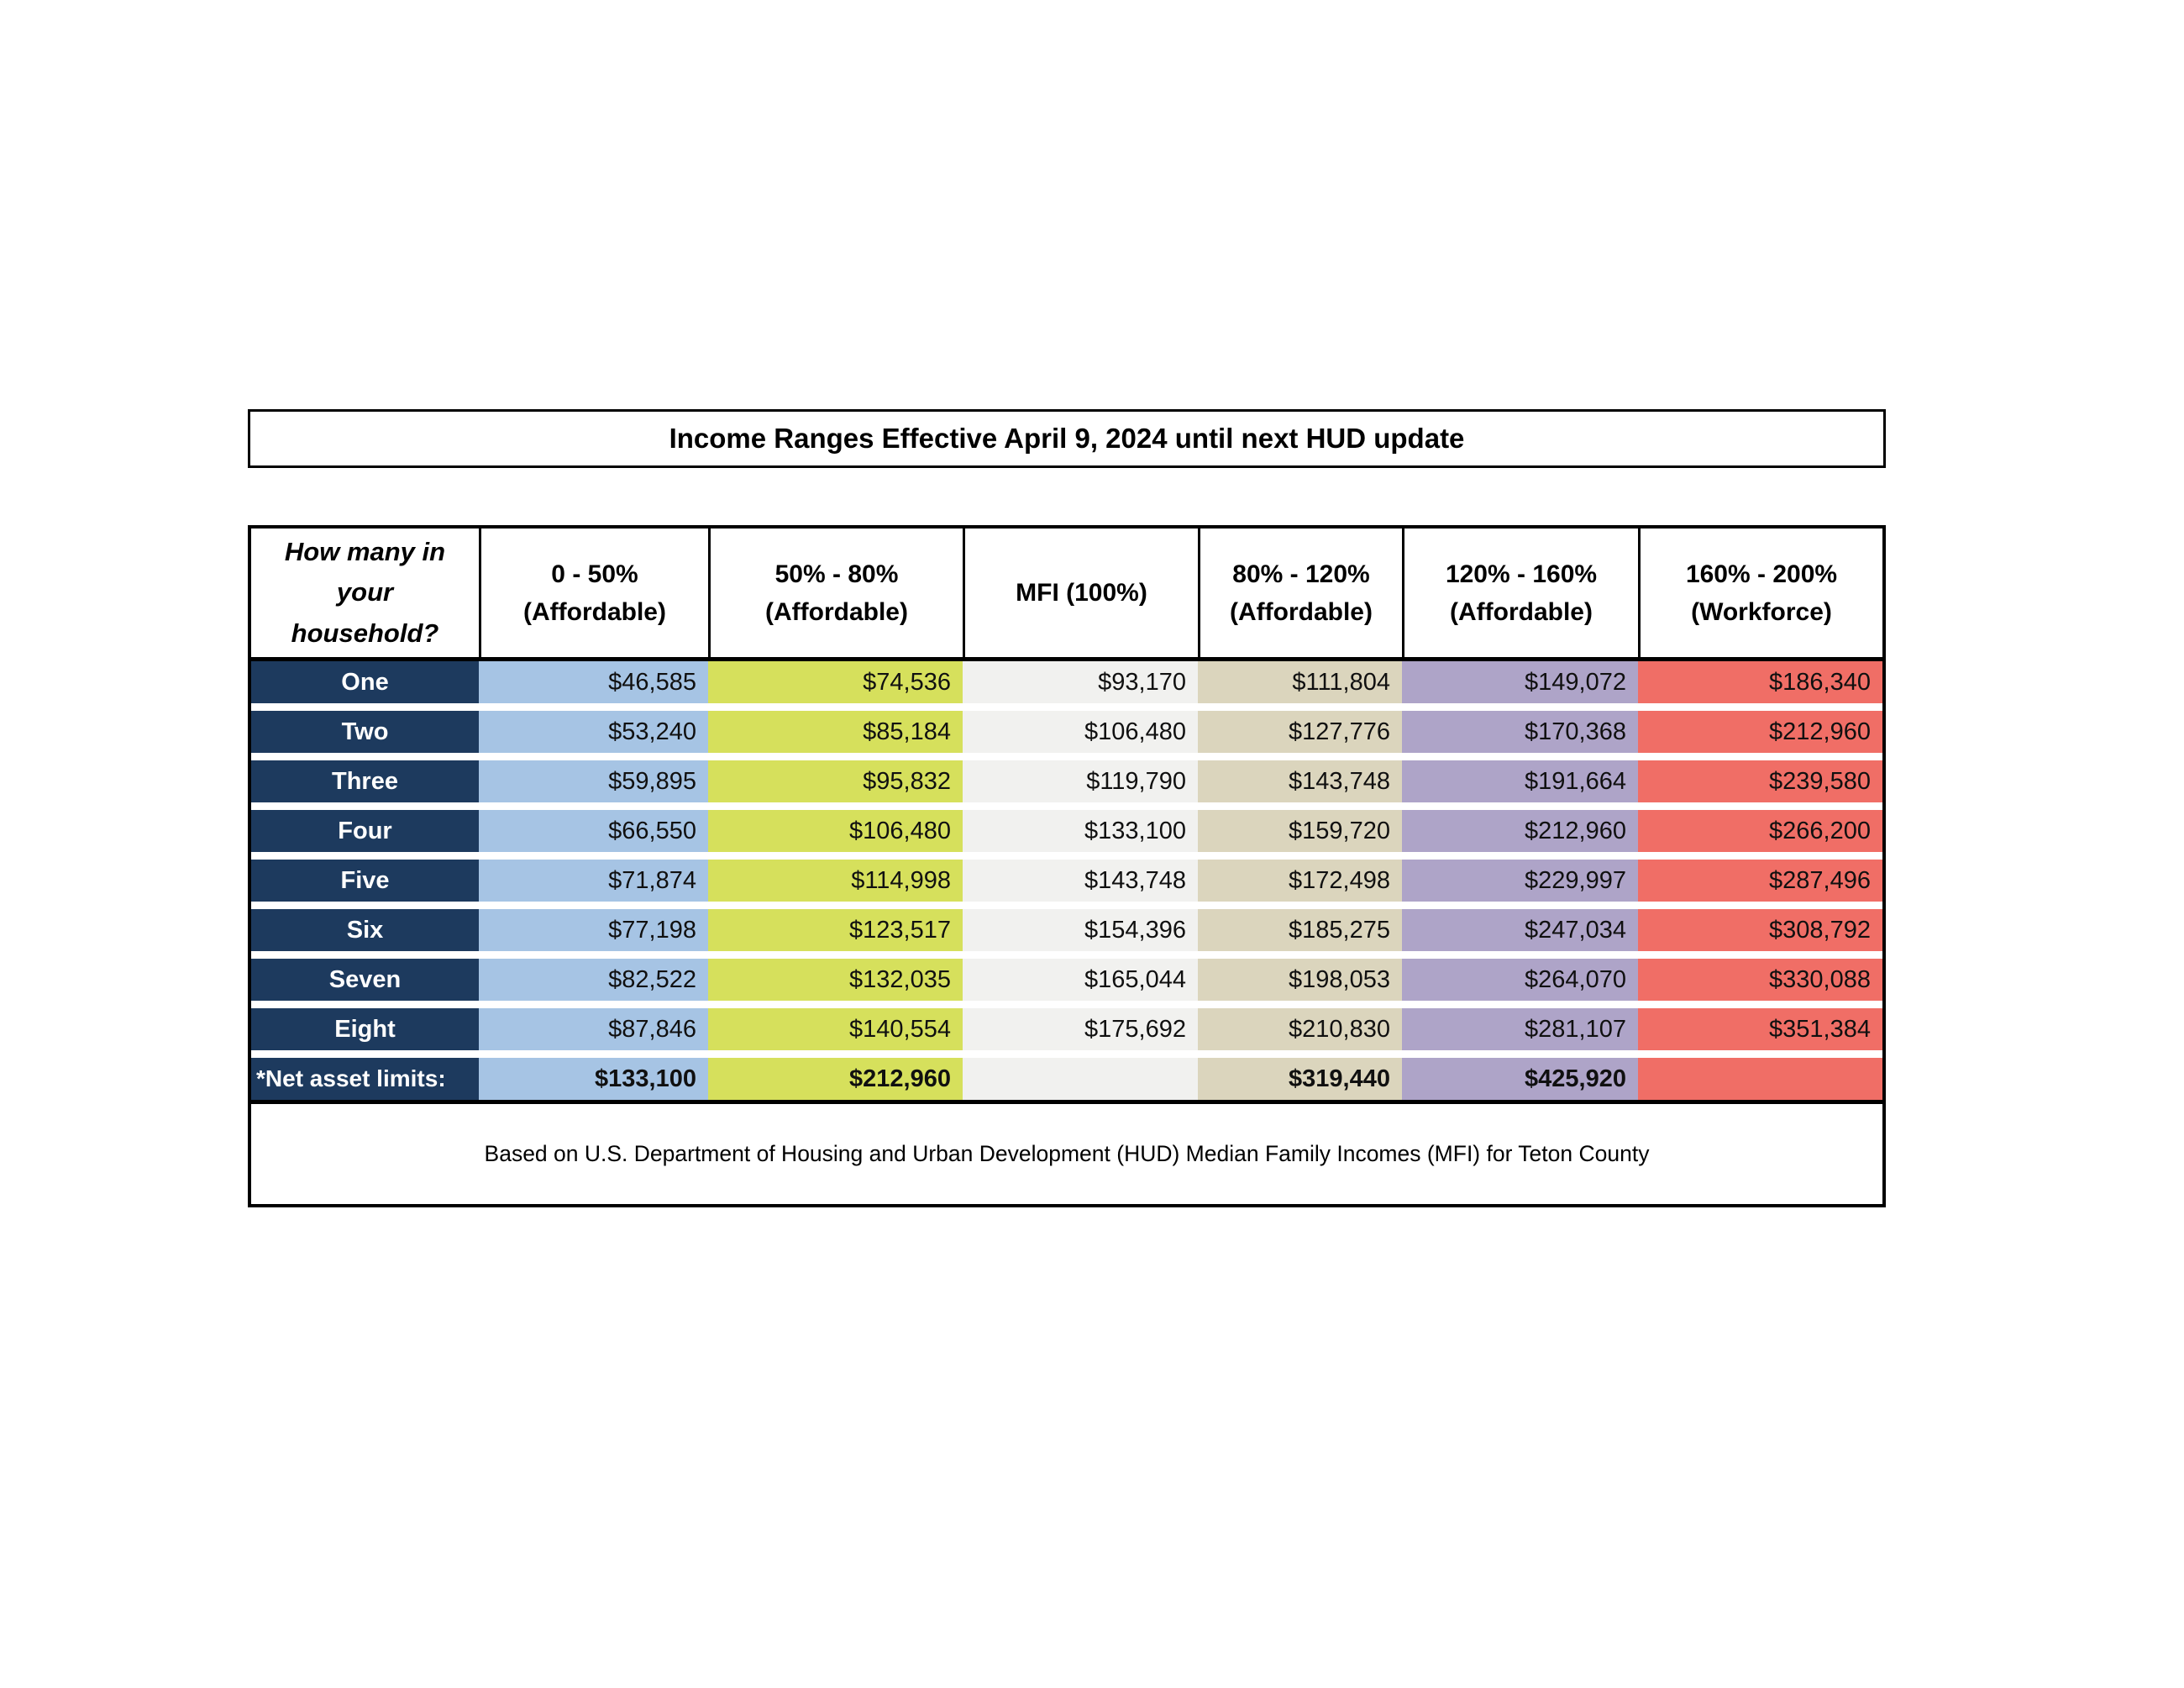 The width and height of the screenshot is (2184, 1688). Describe the element at coordinates (593, 831) in the screenshot. I see `cell-0-50-affordable: $66,550` at that location.